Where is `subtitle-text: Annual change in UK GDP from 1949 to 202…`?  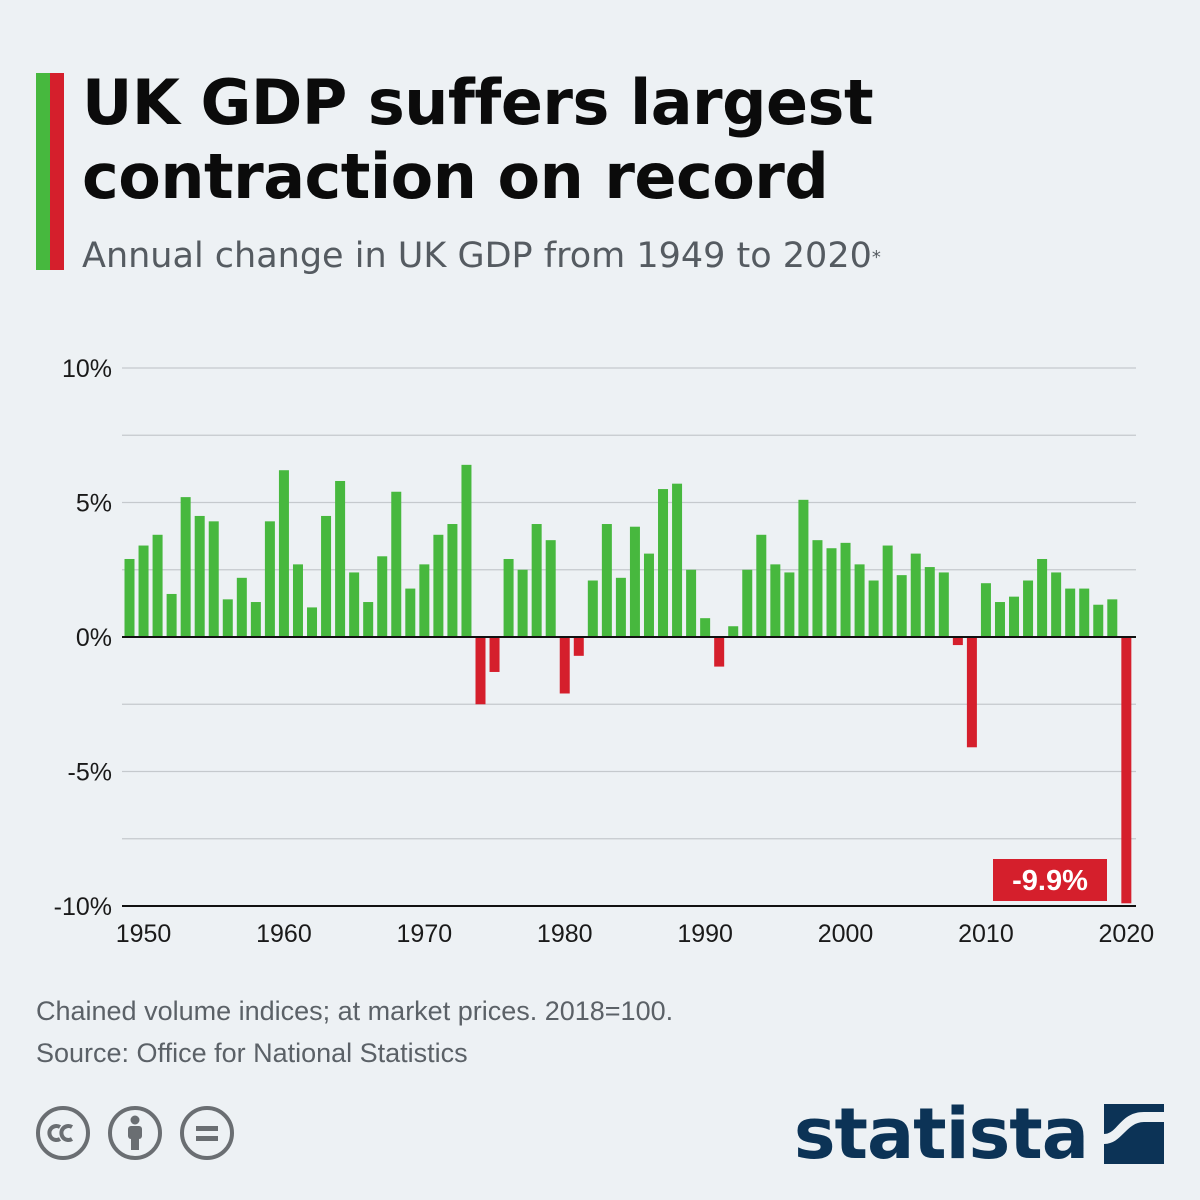 subtitle-text: Annual change in UK GDP from 1949 to 202… is located at coordinates (477, 256).